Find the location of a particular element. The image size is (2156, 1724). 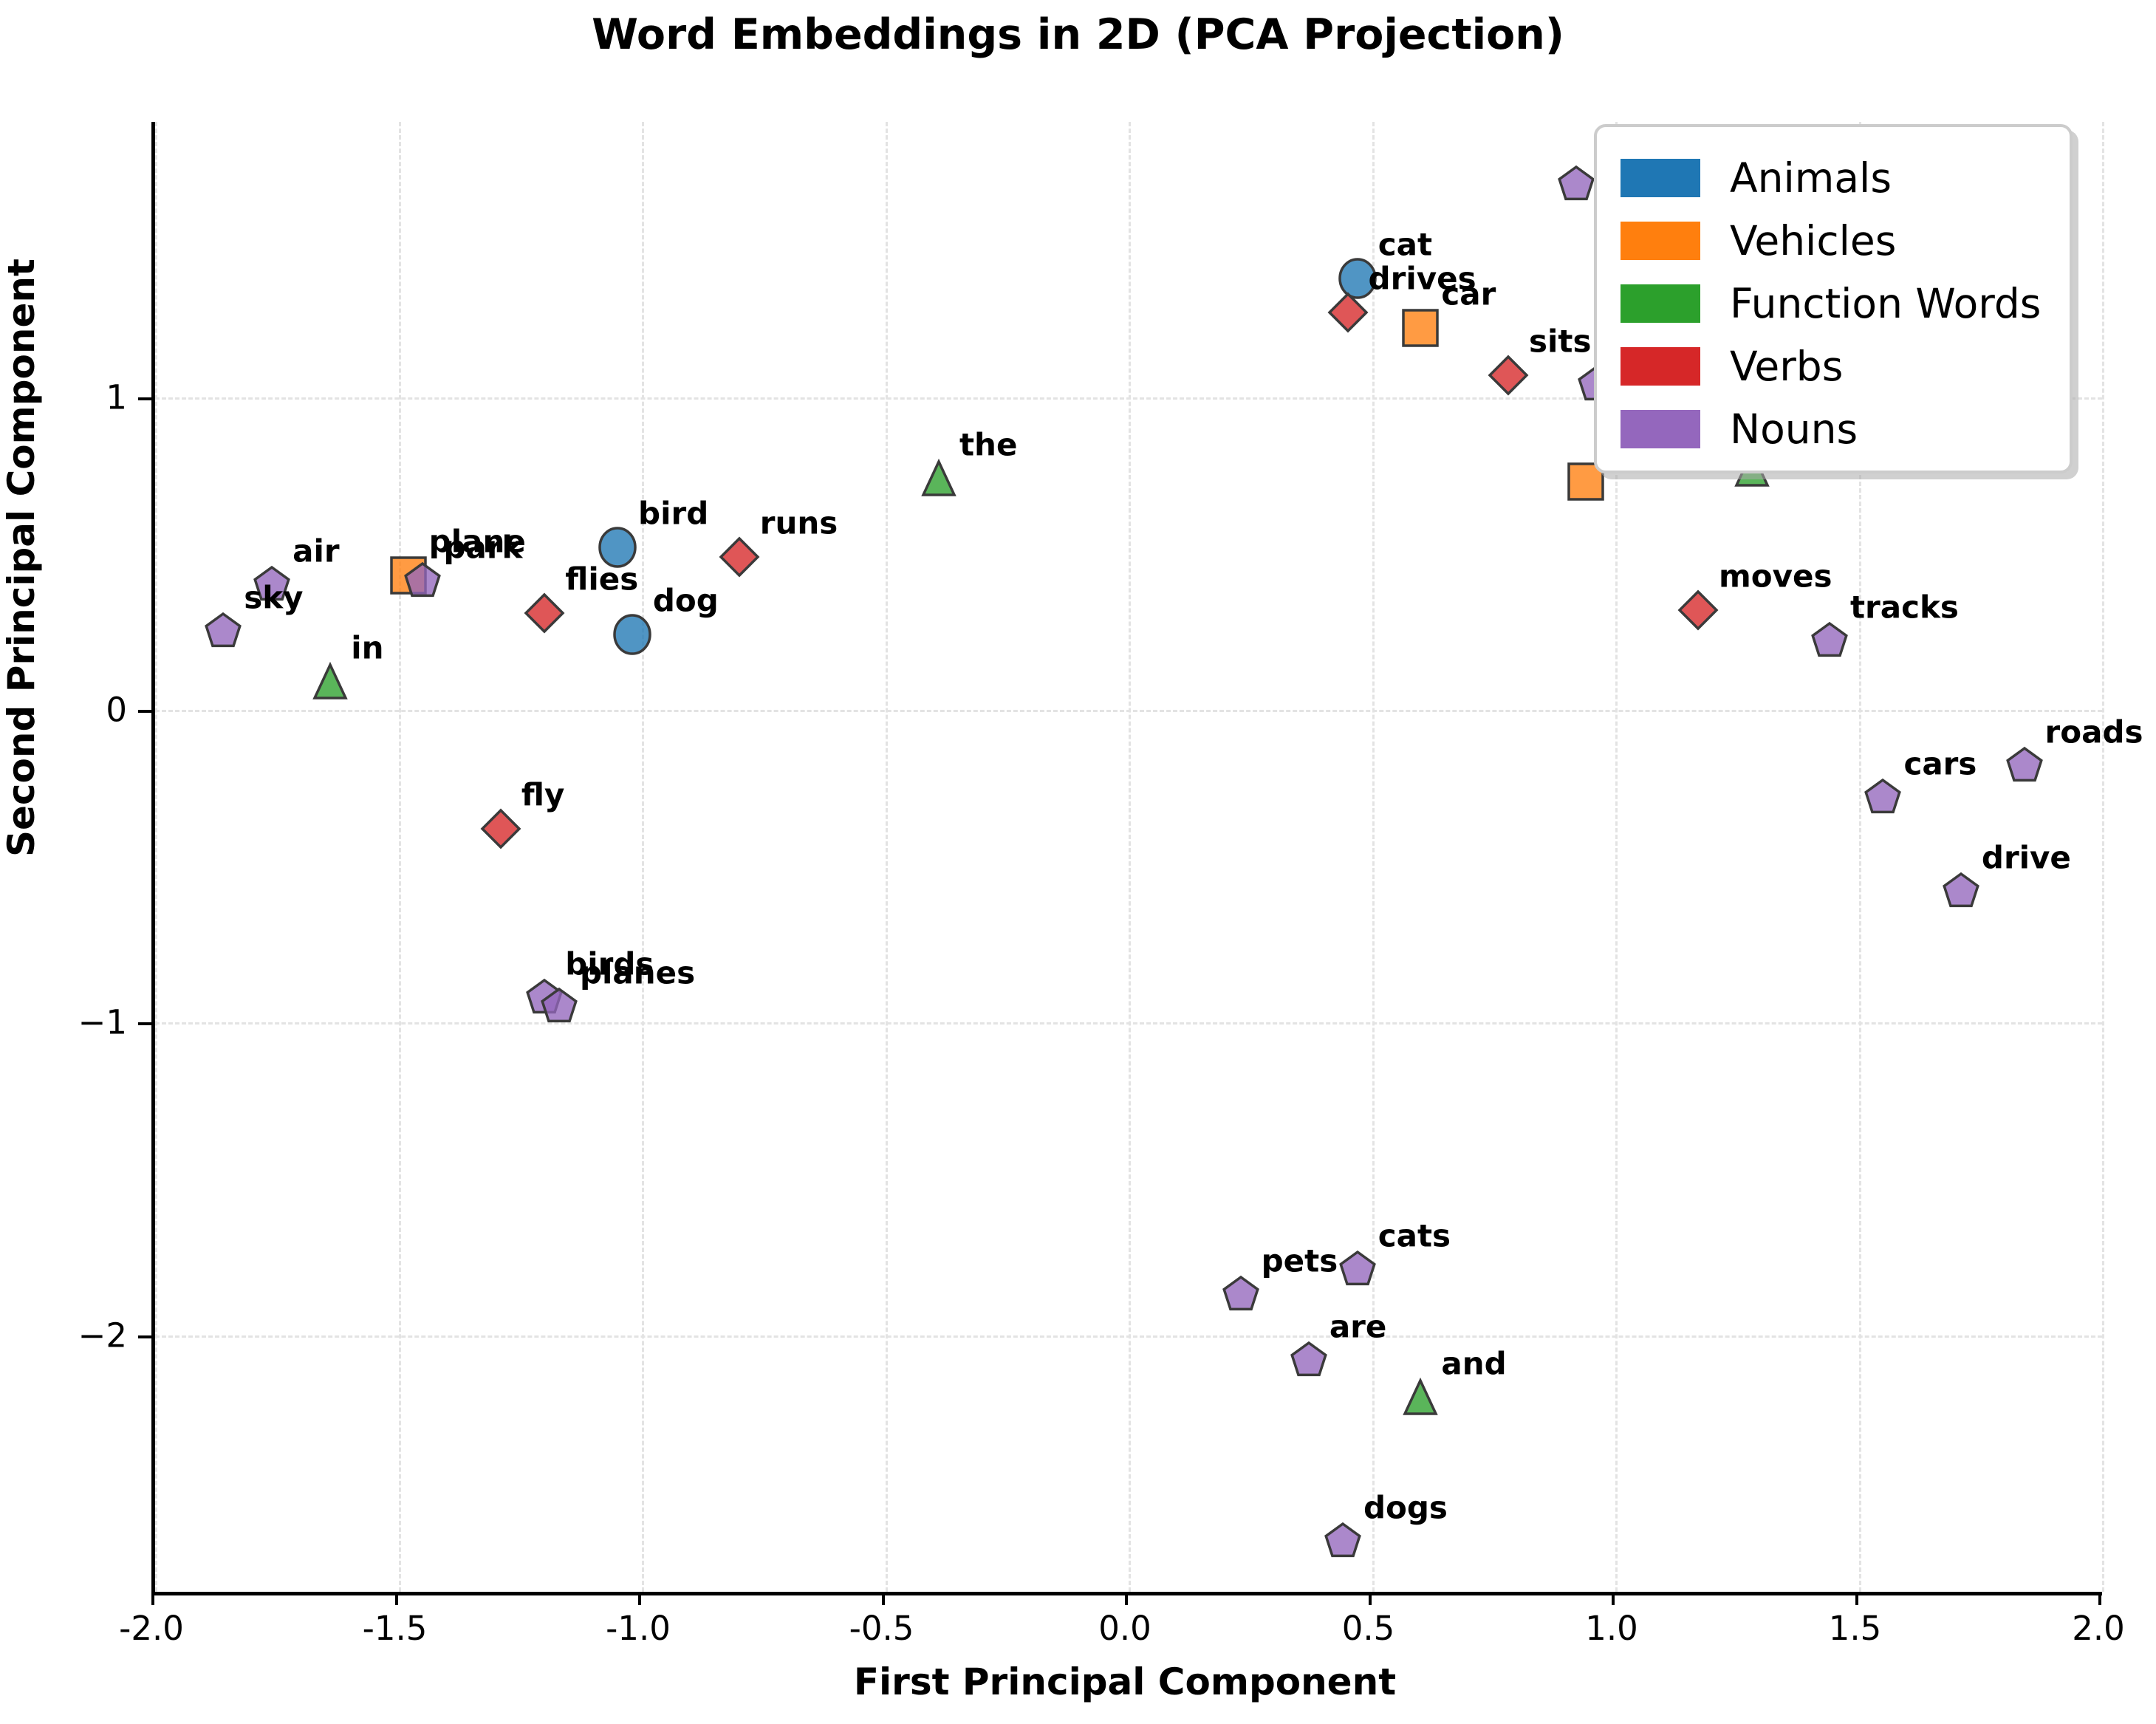

y-tick-label: 0 is located at coordinates (116, 710).